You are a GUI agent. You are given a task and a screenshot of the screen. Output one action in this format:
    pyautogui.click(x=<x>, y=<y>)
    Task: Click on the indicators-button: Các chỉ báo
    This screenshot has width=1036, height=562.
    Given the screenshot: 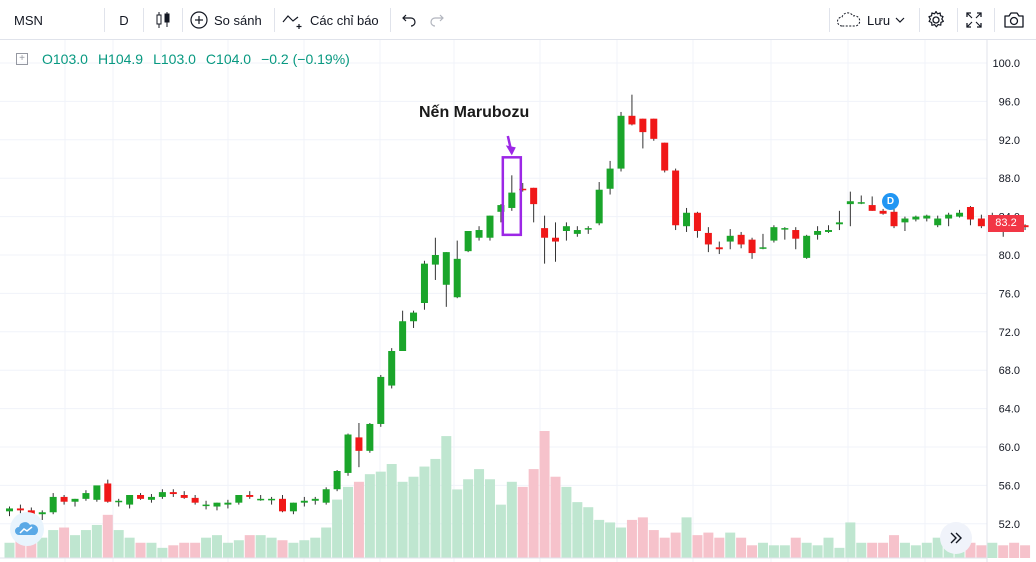 What is the action you would take?
    pyautogui.click(x=334, y=20)
    